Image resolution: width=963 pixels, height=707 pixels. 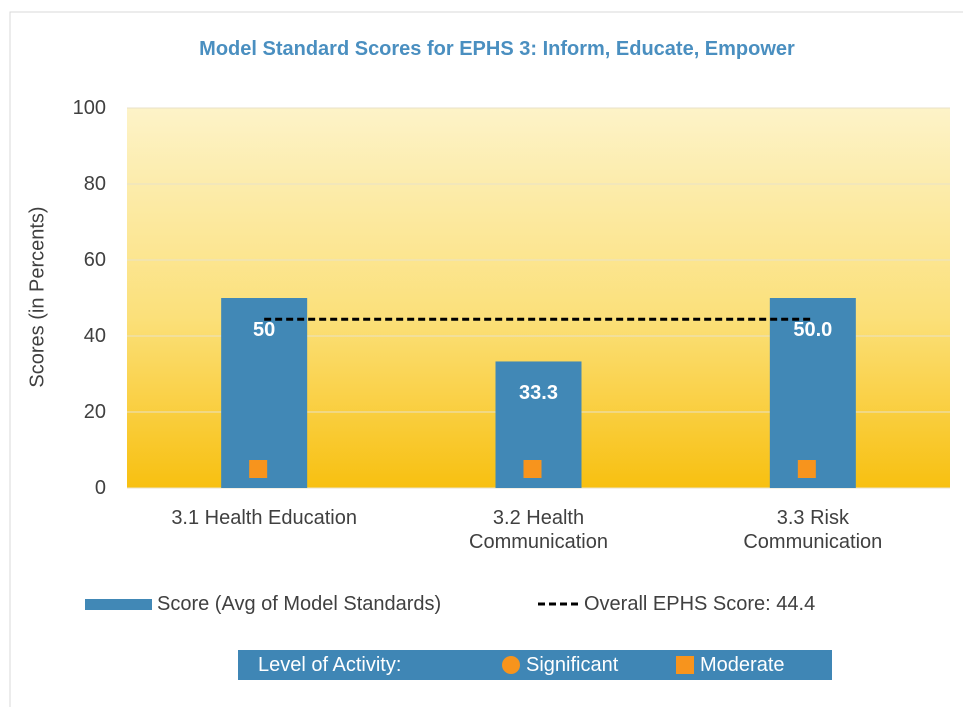 What do you see at coordinates (538, 393) in the screenshot?
I see `data-label: 33.3` at bounding box center [538, 393].